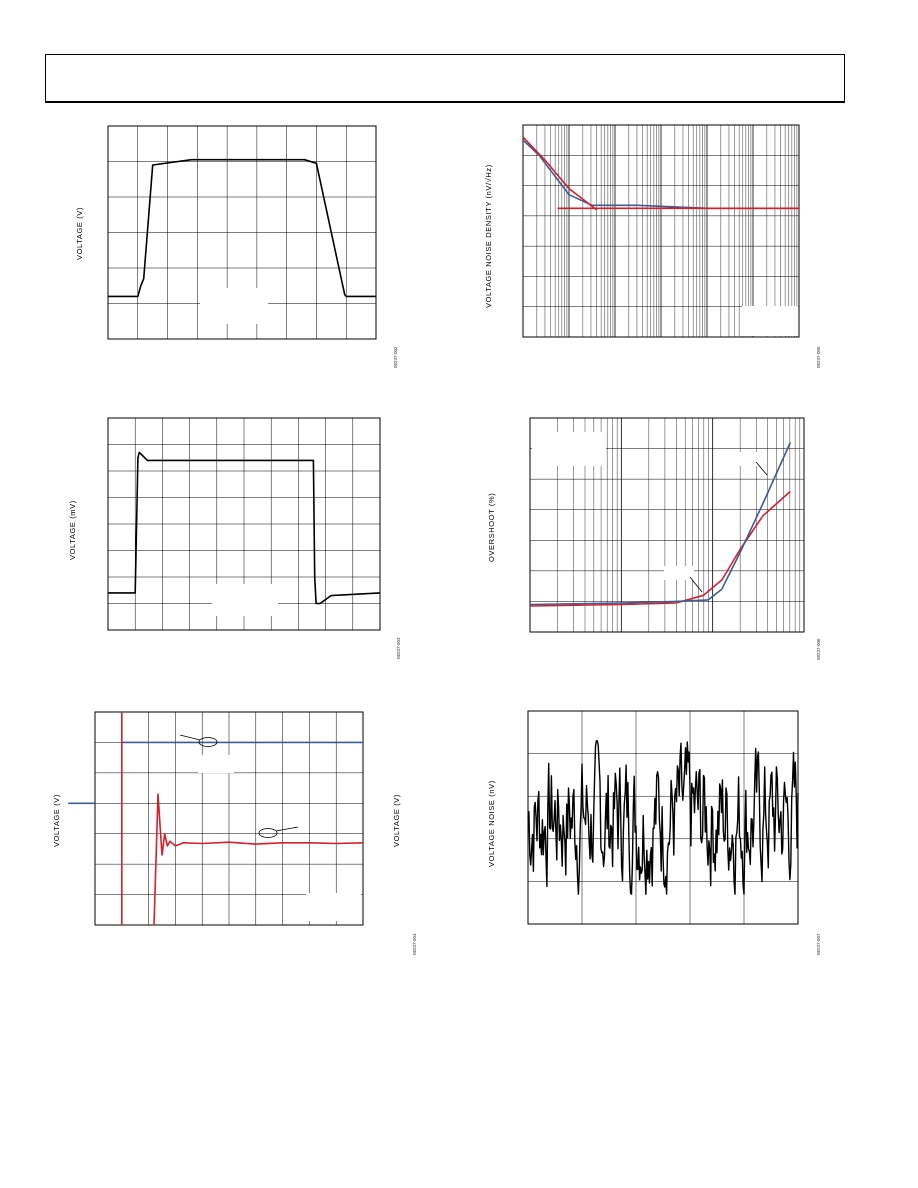 The image size is (918, 1188). What do you see at coordinates (395, 357) in the screenshot?
I see `figure-1-code: 08237-002` at bounding box center [395, 357].